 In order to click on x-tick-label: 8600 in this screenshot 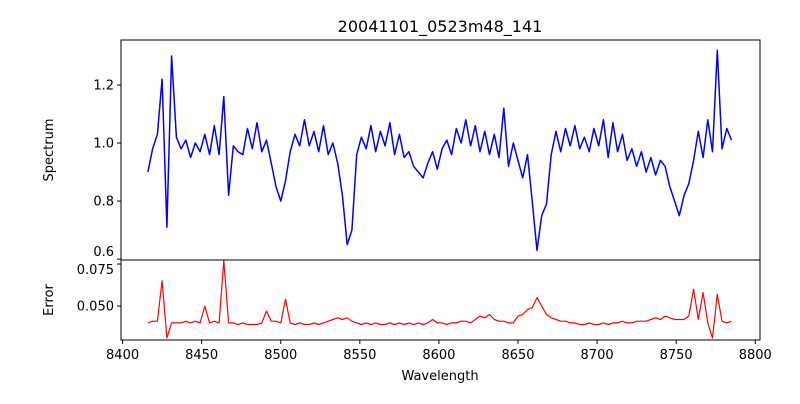, I will do `click(438, 355)`.